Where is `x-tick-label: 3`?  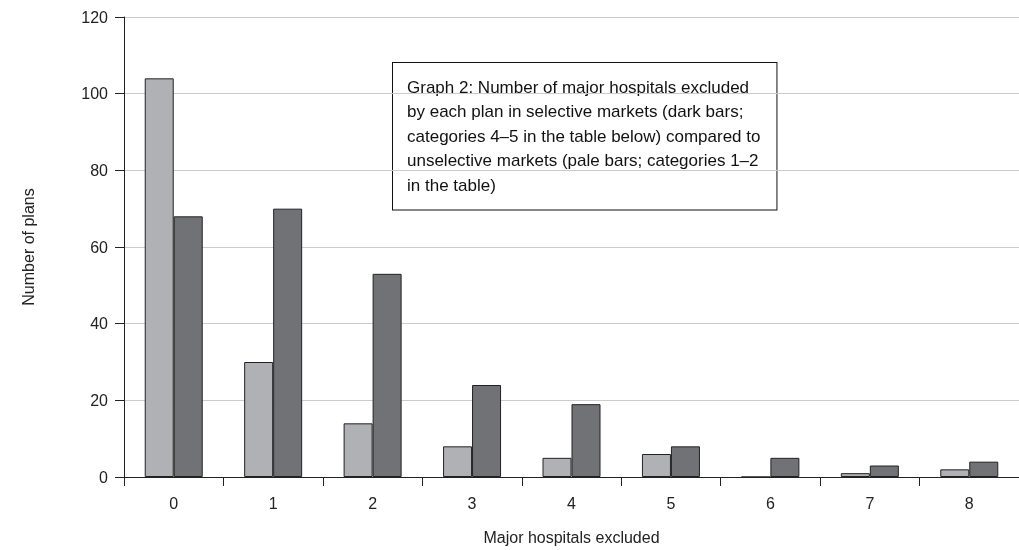
x-tick-label: 3 is located at coordinates (472, 503).